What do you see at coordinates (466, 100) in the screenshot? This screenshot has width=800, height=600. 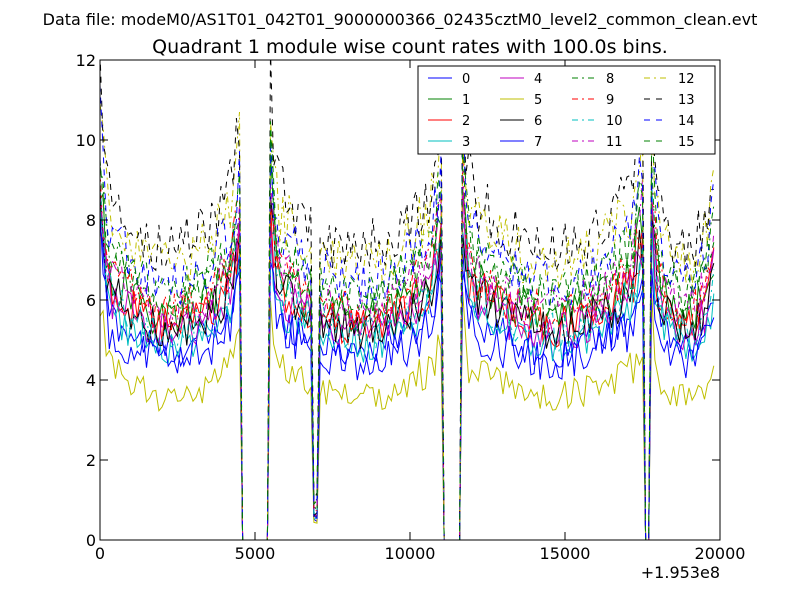 I see `legend-label-1: 1` at bounding box center [466, 100].